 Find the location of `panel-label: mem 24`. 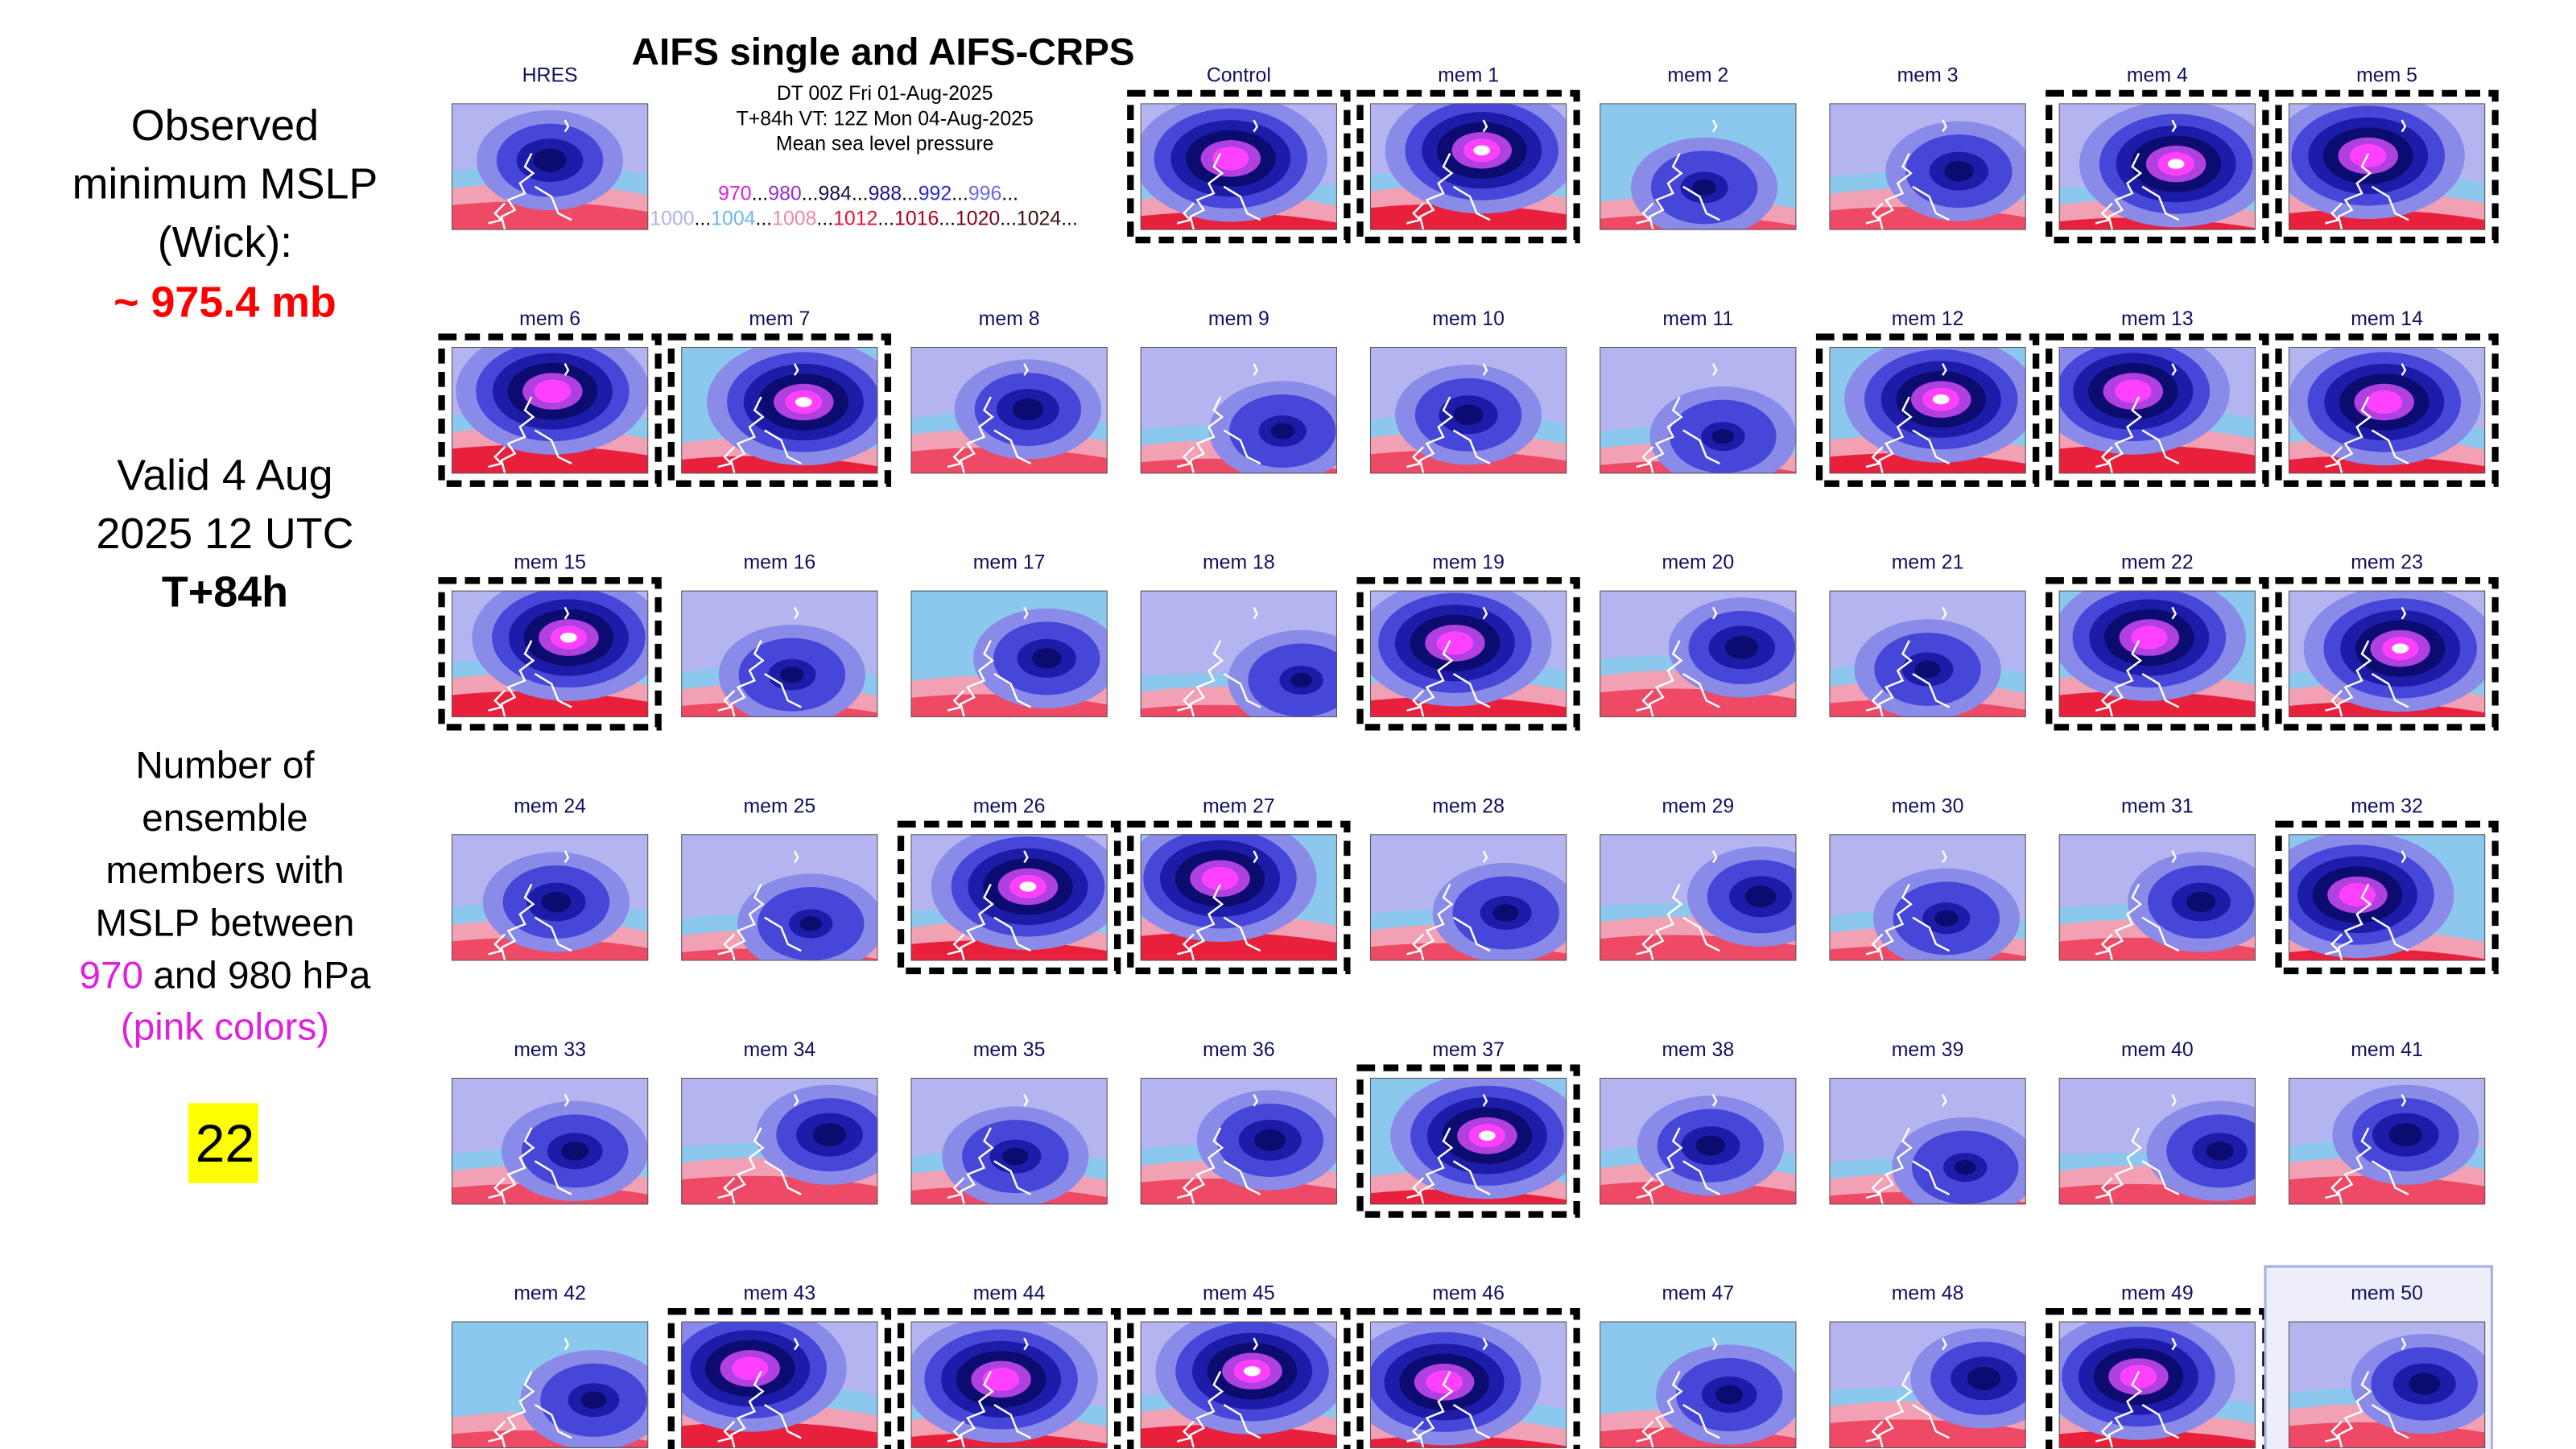

panel-label: mem 24 is located at coordinates (550, 806).